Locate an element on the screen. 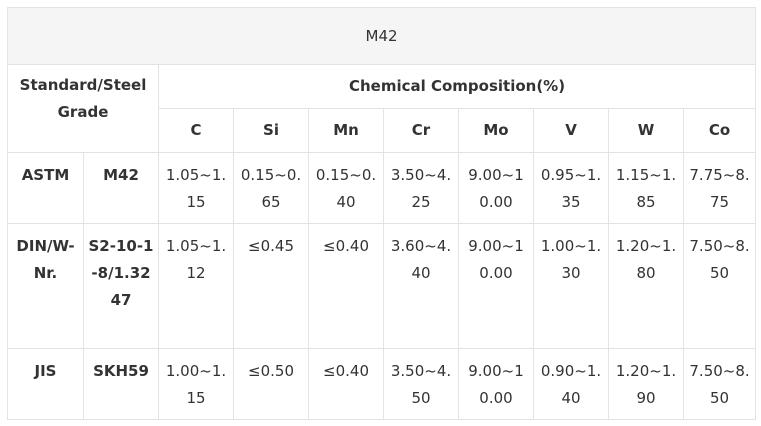  element-header-cr: Cr is located at coordinates (421, 130).